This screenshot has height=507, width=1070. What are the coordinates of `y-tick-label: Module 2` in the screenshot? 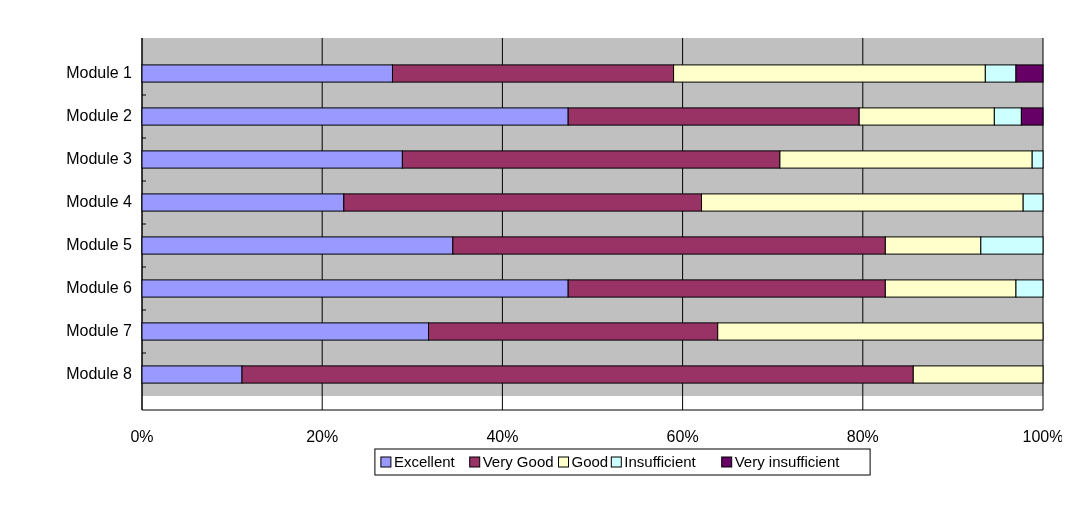 It's located at (99, 115).